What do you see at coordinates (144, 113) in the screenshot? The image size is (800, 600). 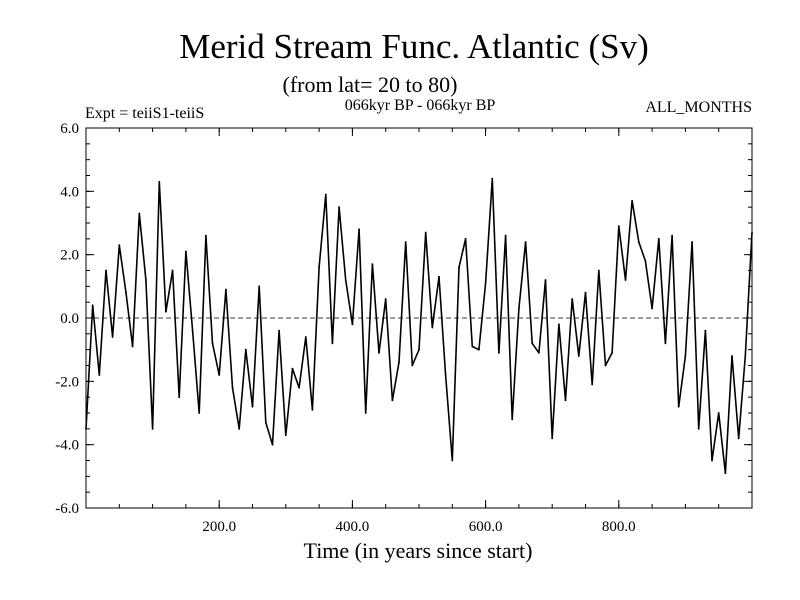 I see `experiment-label: Expt = teiiS1-teiiS` at bounding box center [144, 113].